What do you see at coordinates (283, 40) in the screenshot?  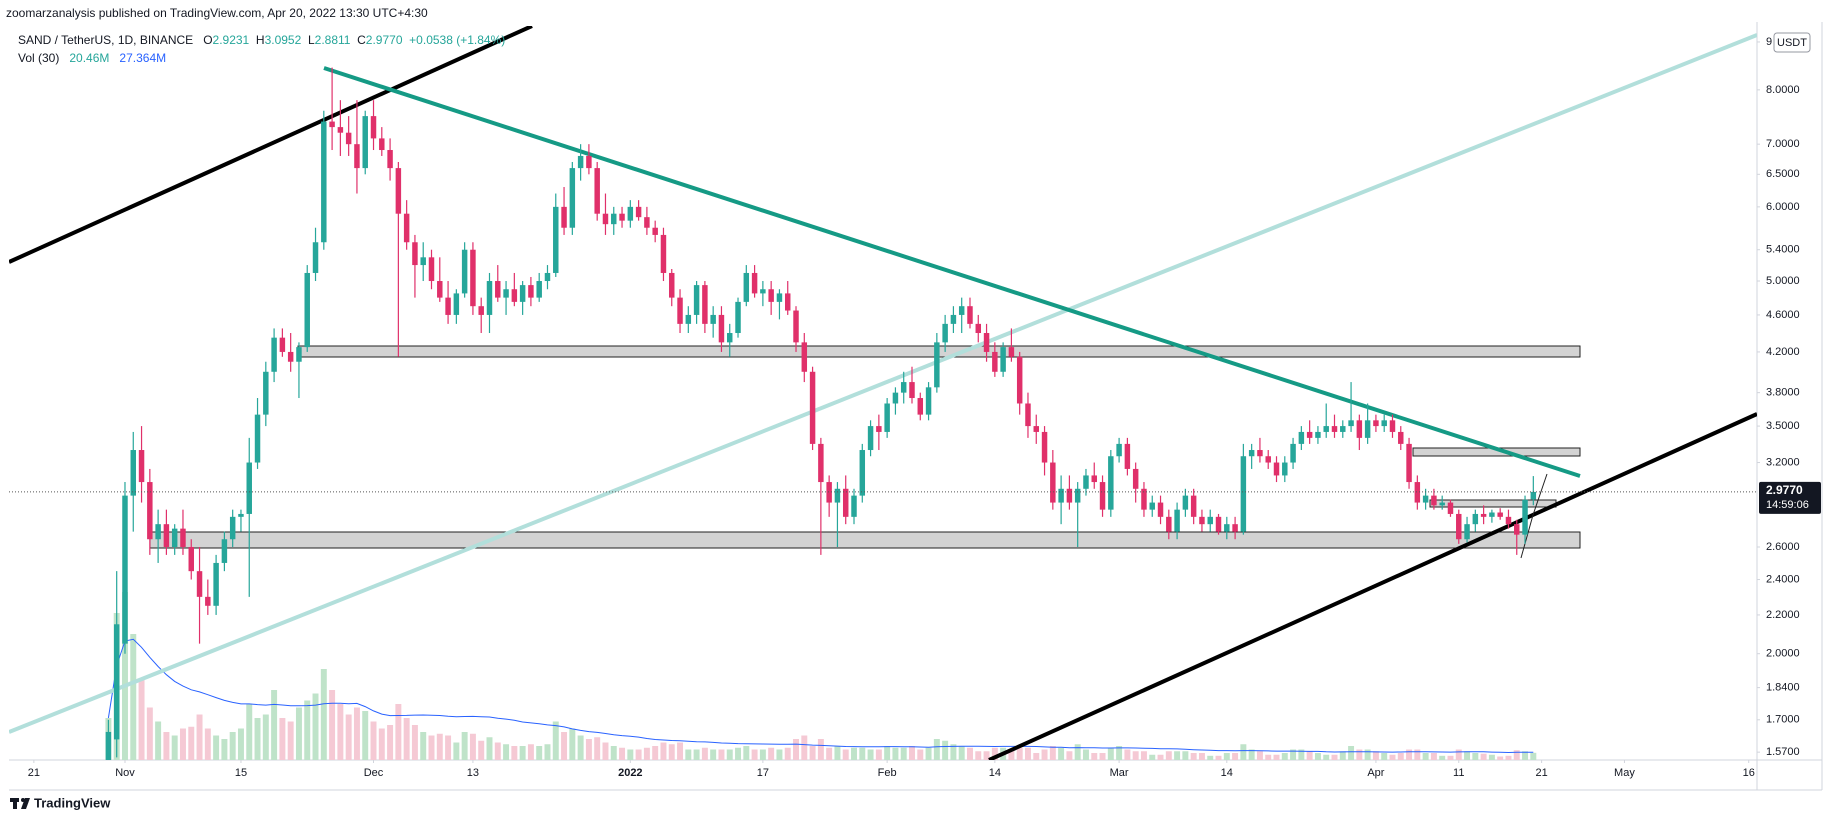 I see `ohlc-value: 3.0952` at bounding box center [283, 40].